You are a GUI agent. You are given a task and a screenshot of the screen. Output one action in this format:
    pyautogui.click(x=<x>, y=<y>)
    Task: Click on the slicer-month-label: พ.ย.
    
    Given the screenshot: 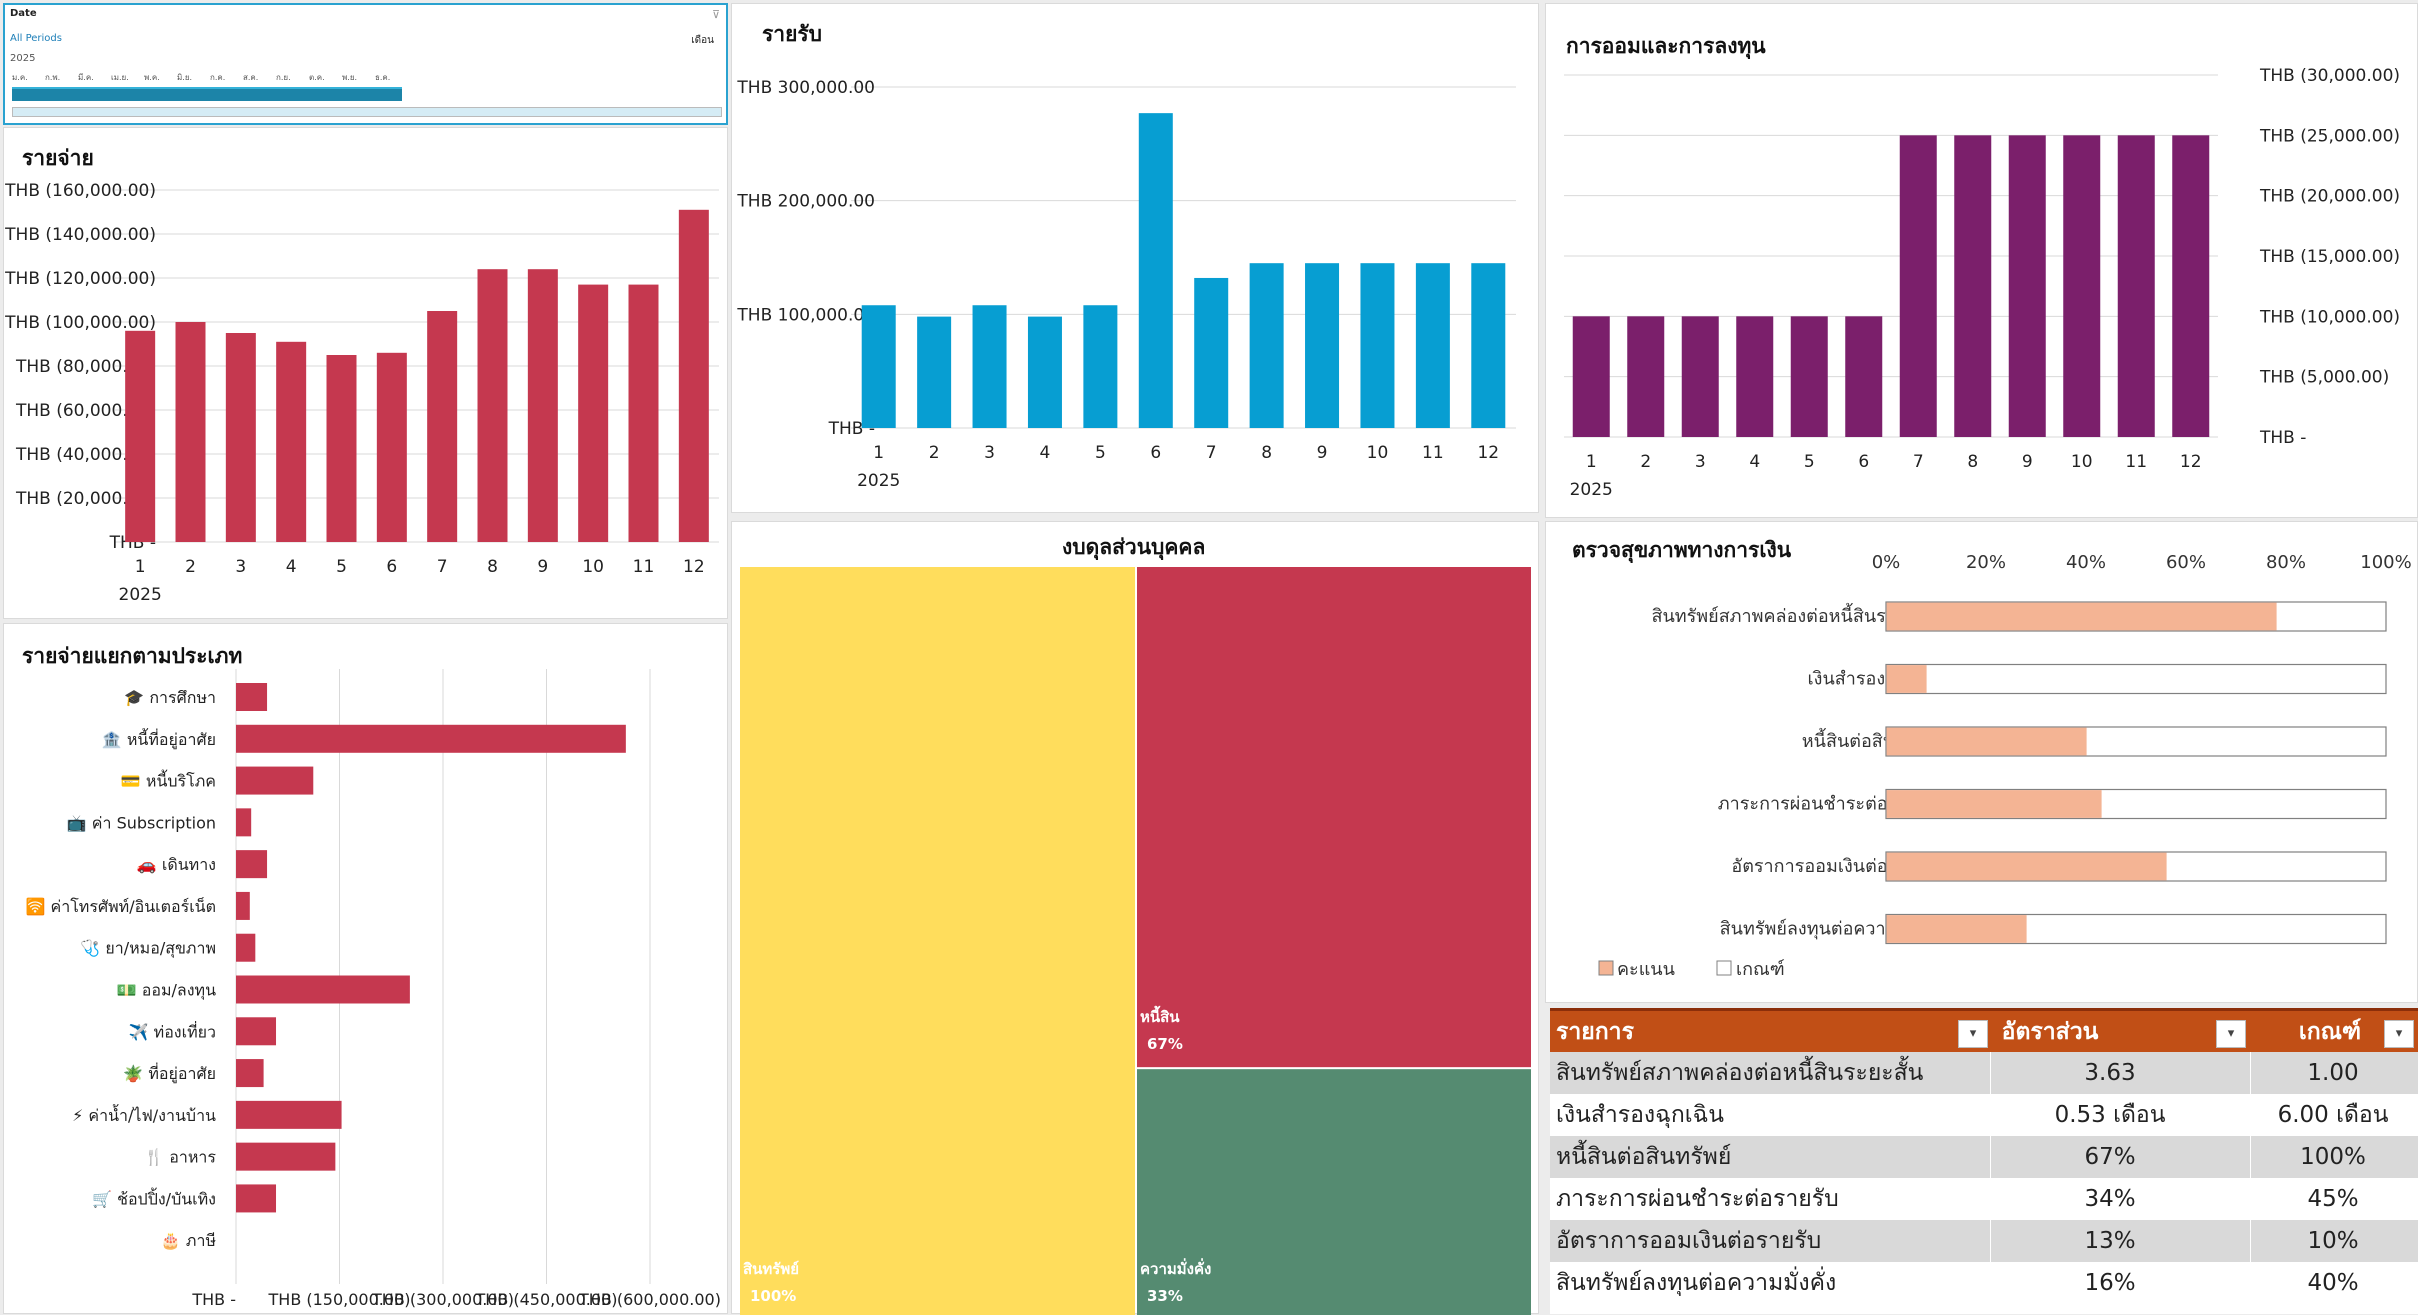 What is the action you would take?
    pyautogui.click(x=350, y=77)
    